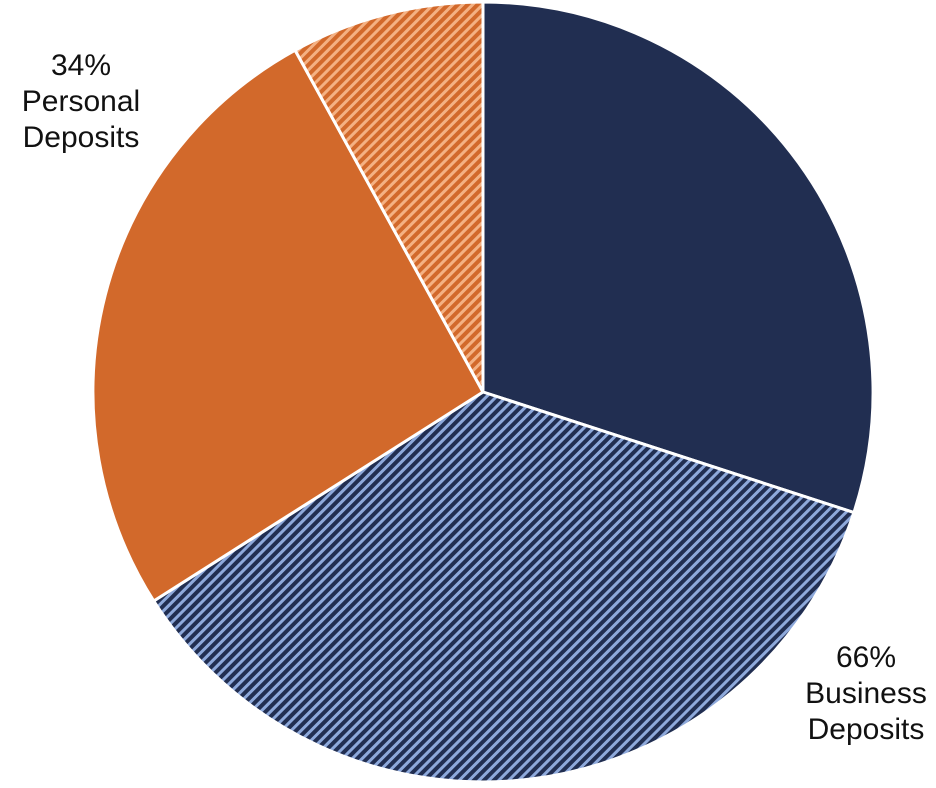 This screenshot has height=788, width=936. I want to click on business-deposits-name-line1: Business, so click(866, 693).